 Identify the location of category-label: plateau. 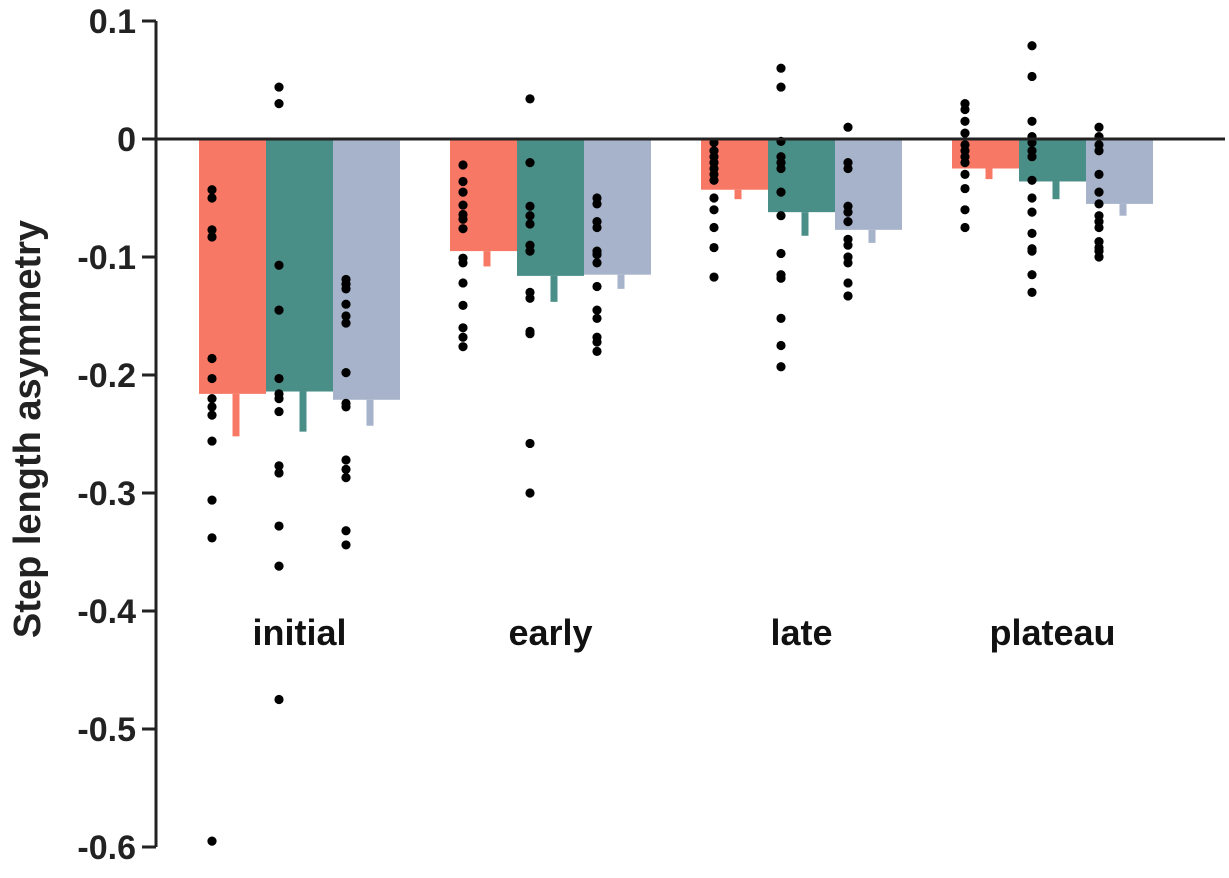
(1052, 632).